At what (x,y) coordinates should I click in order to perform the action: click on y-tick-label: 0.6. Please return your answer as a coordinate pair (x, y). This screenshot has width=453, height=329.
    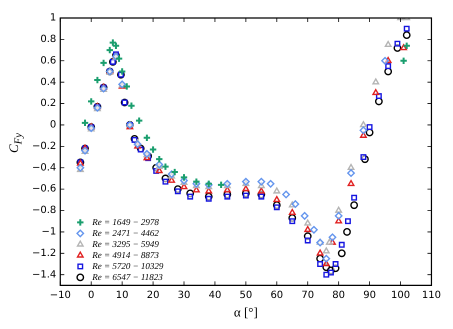
    Looking at the image, I should click on (48, 60).